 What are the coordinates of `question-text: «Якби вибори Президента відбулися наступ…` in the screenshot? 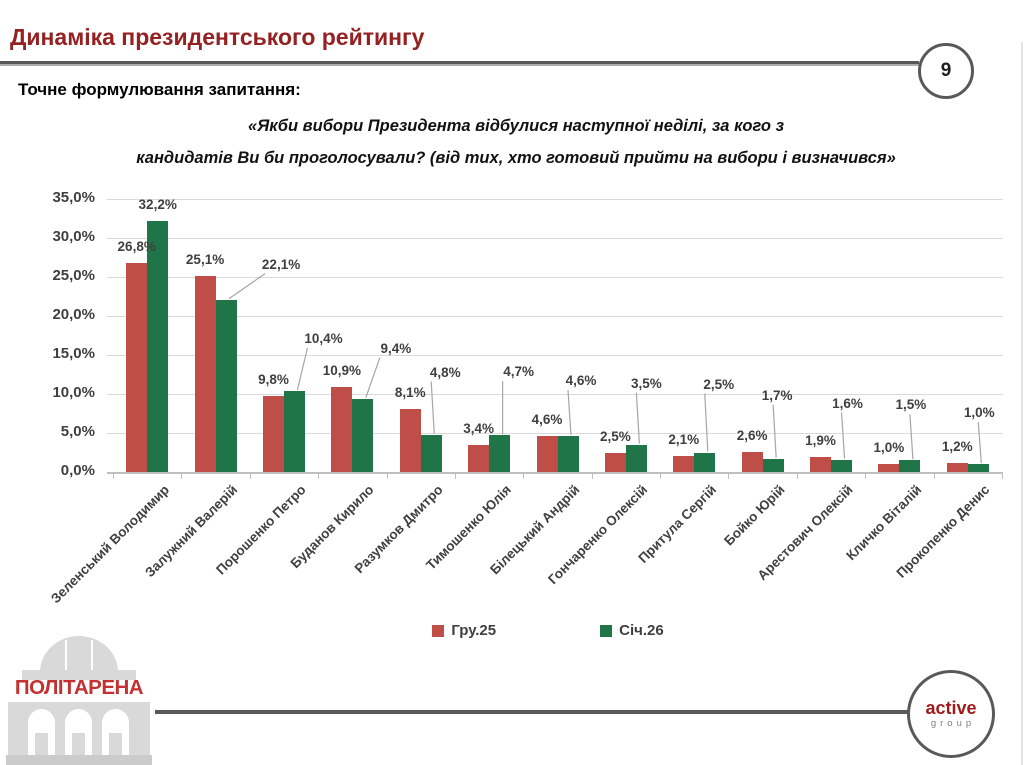 It's located at (516, 142).